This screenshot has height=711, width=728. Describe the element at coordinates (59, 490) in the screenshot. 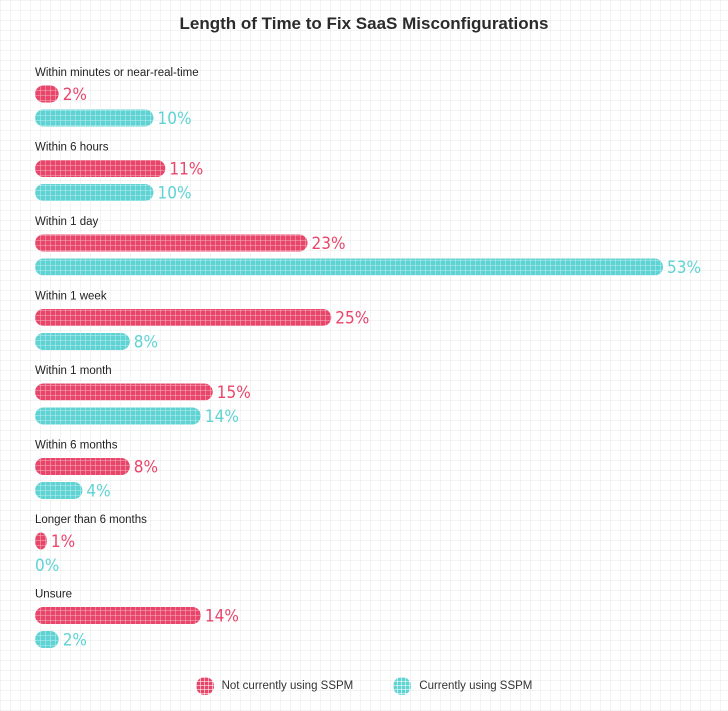

I see `bar-texture-using-within-6-months` at that location.